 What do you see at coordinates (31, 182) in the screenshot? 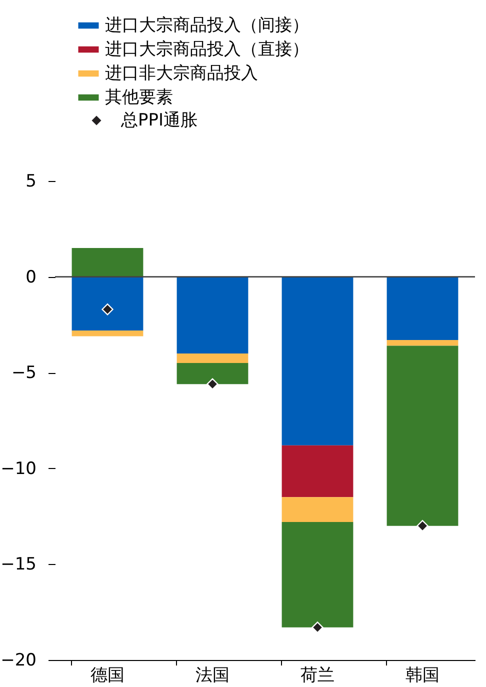
I see `y-tick-label: 5` at bounding box center [31, 182].